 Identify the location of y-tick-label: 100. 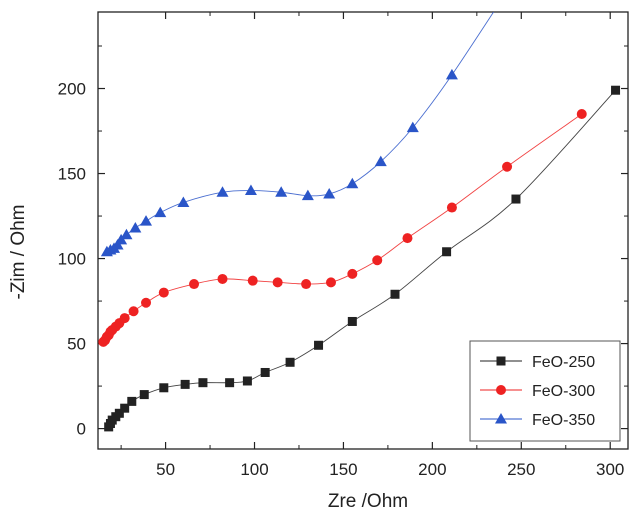
(72, 259).